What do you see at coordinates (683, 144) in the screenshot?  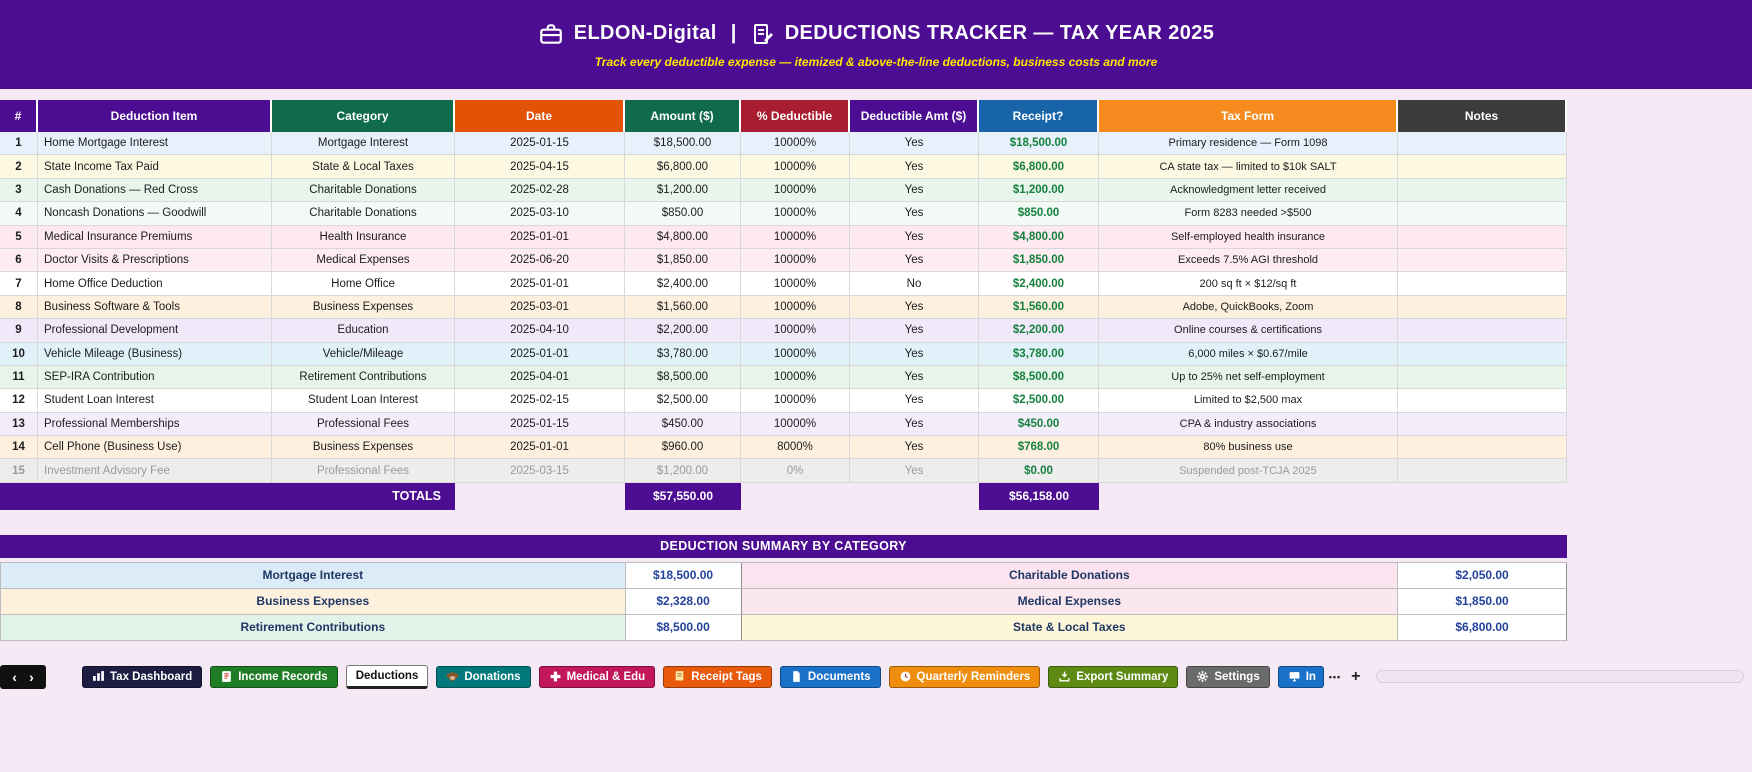 I see `cell-amount: $18,500.00` at bounding box center [683, 144].